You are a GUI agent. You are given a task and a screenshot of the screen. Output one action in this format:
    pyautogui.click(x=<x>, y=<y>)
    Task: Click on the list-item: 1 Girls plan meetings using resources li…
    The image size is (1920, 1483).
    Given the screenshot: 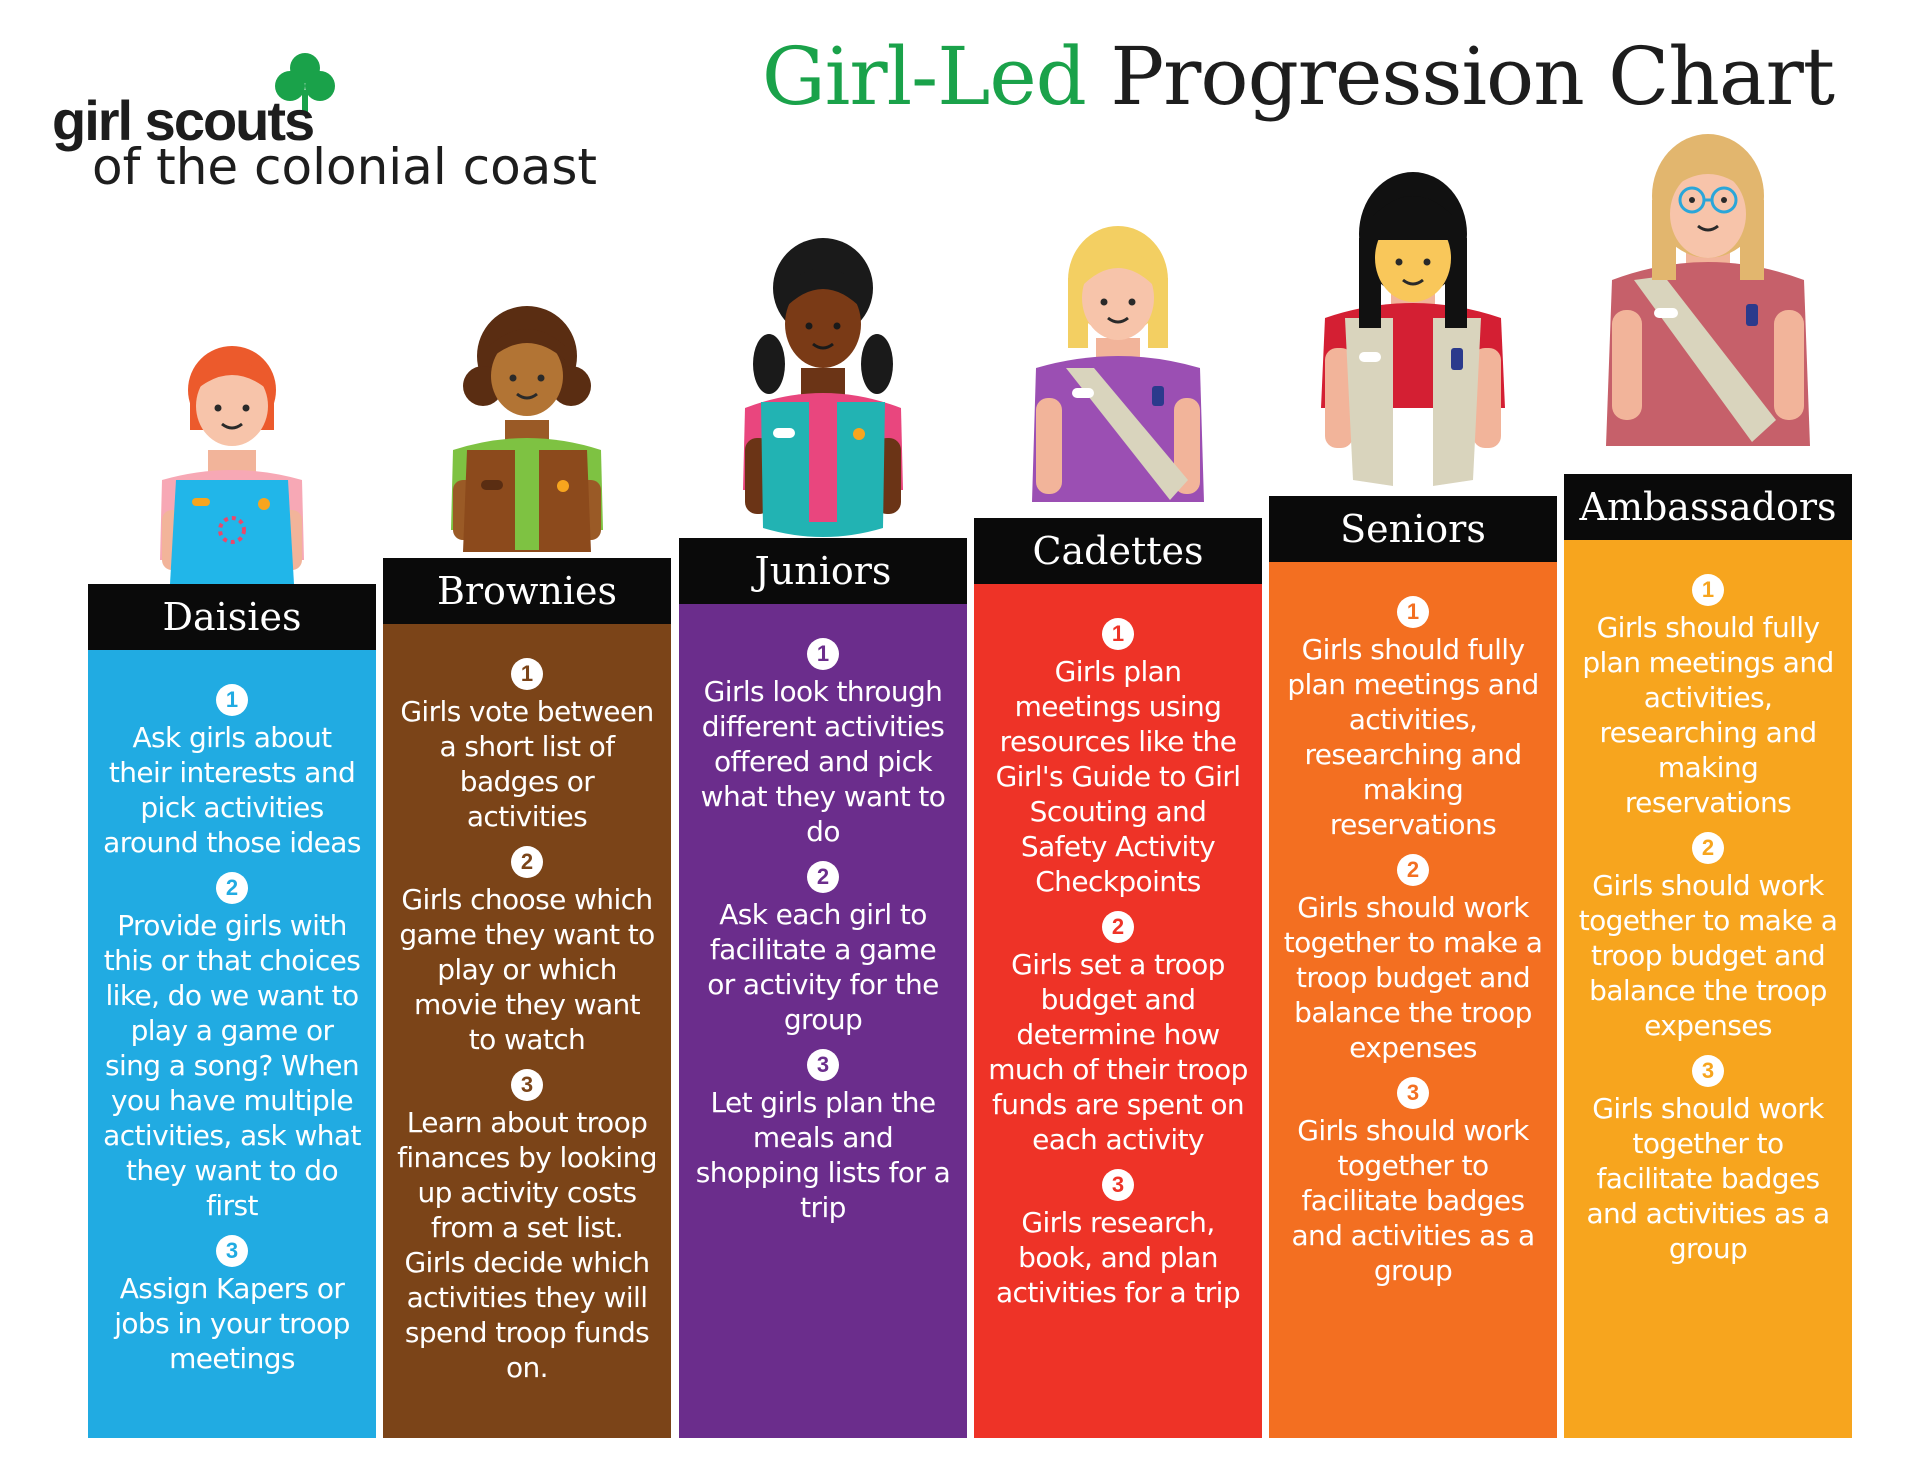 What is the action you would take?
    pyautogui.click(x=1118, y=758)
    